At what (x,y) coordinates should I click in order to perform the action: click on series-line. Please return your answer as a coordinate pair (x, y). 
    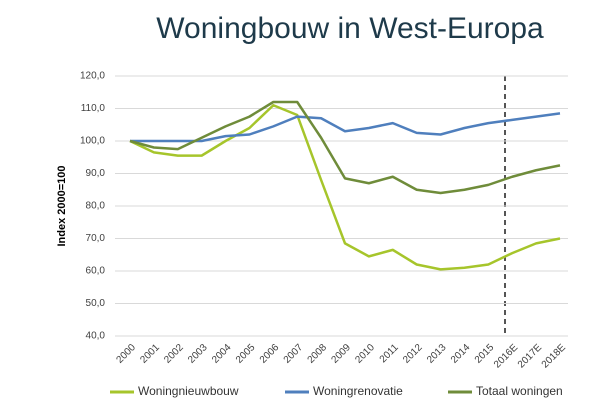
    Looking at the image, I should click on (345, 127).